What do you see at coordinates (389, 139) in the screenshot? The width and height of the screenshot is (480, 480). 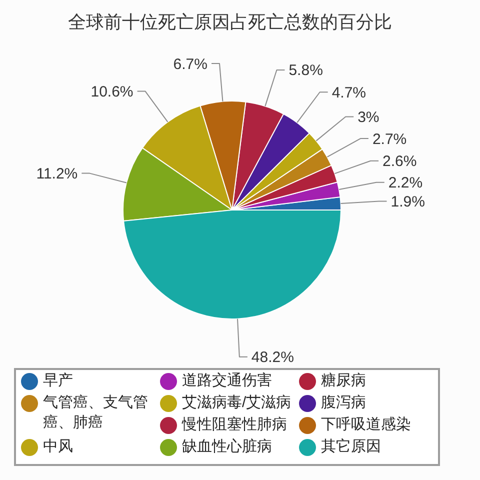 I see `data-label: 2.7%` at bounding box center [389, 139].